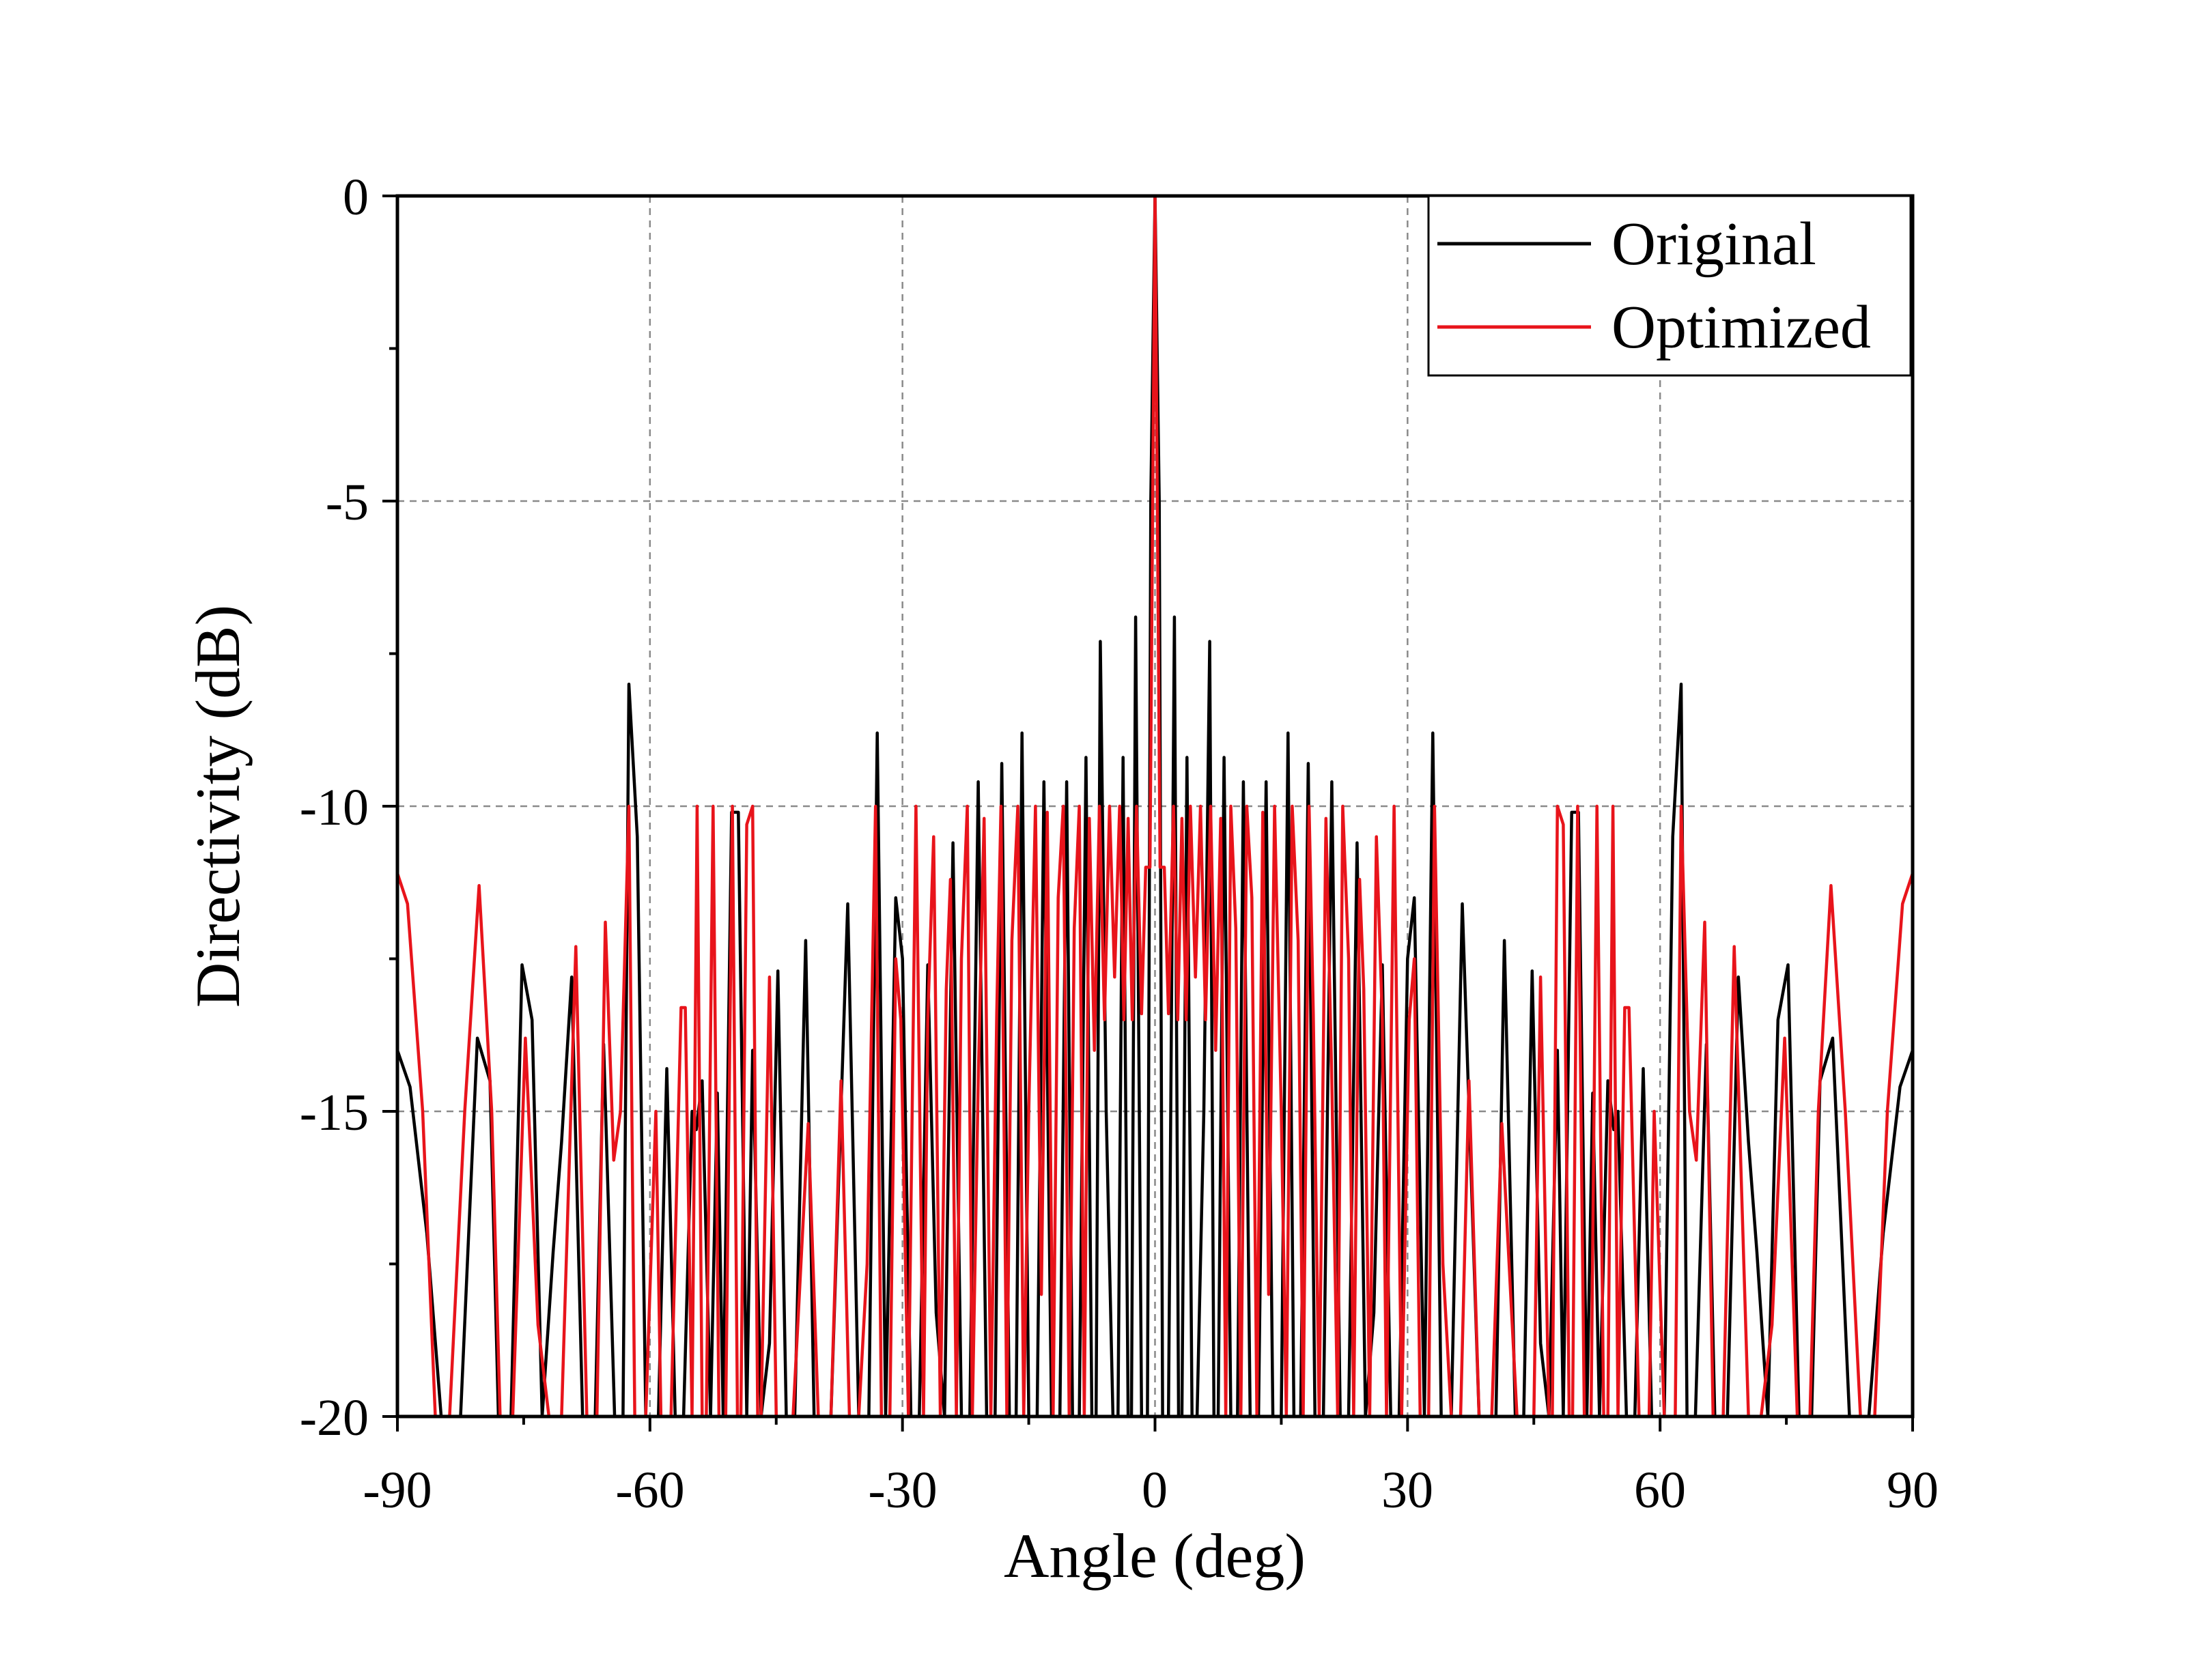  Describe the element at coordinates (649, 1490) in the screenshot. I see `x-tick-label: -60` at that location.